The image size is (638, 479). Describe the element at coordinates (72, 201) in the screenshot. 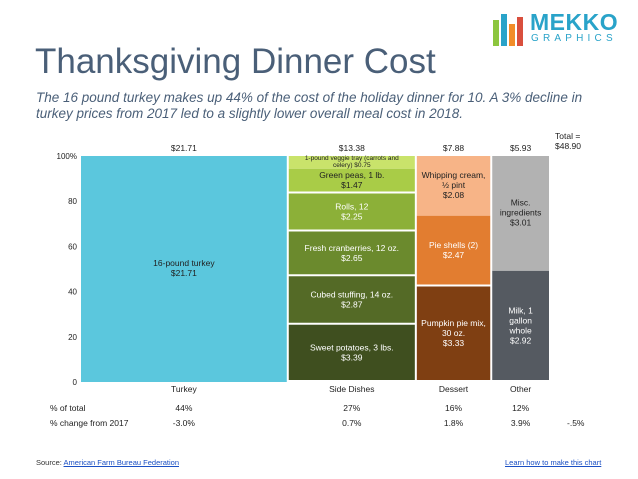

I see `y-tick-label: 80` at that location.